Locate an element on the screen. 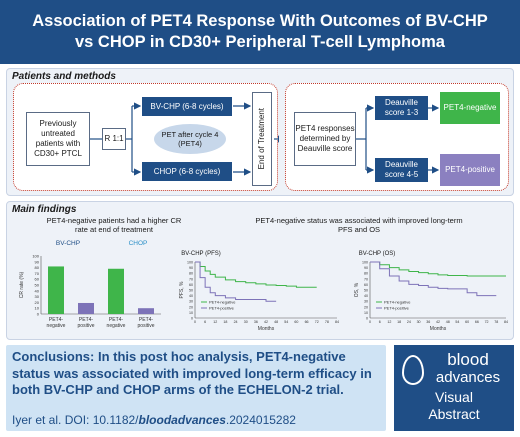 The height and width of the screenshot is (437, 520). logo-line1: blood is located at coordinates (468, 359).